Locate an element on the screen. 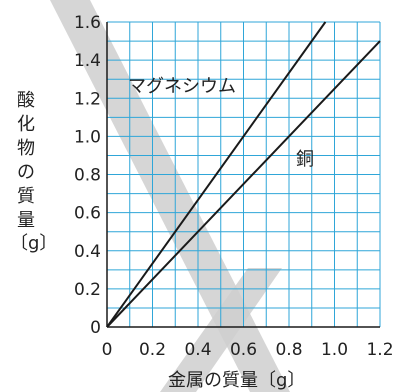 The height and width of the screenshot is (392, 396). x-tick-labels: 0 0.2 0.4 0.6 0.8 1.0 1.2 is located at coordinates (248, 350).